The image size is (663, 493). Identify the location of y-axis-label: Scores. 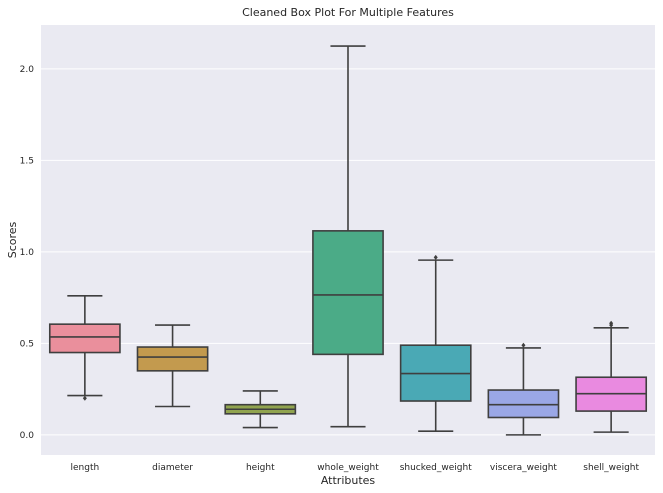
(12, 239).